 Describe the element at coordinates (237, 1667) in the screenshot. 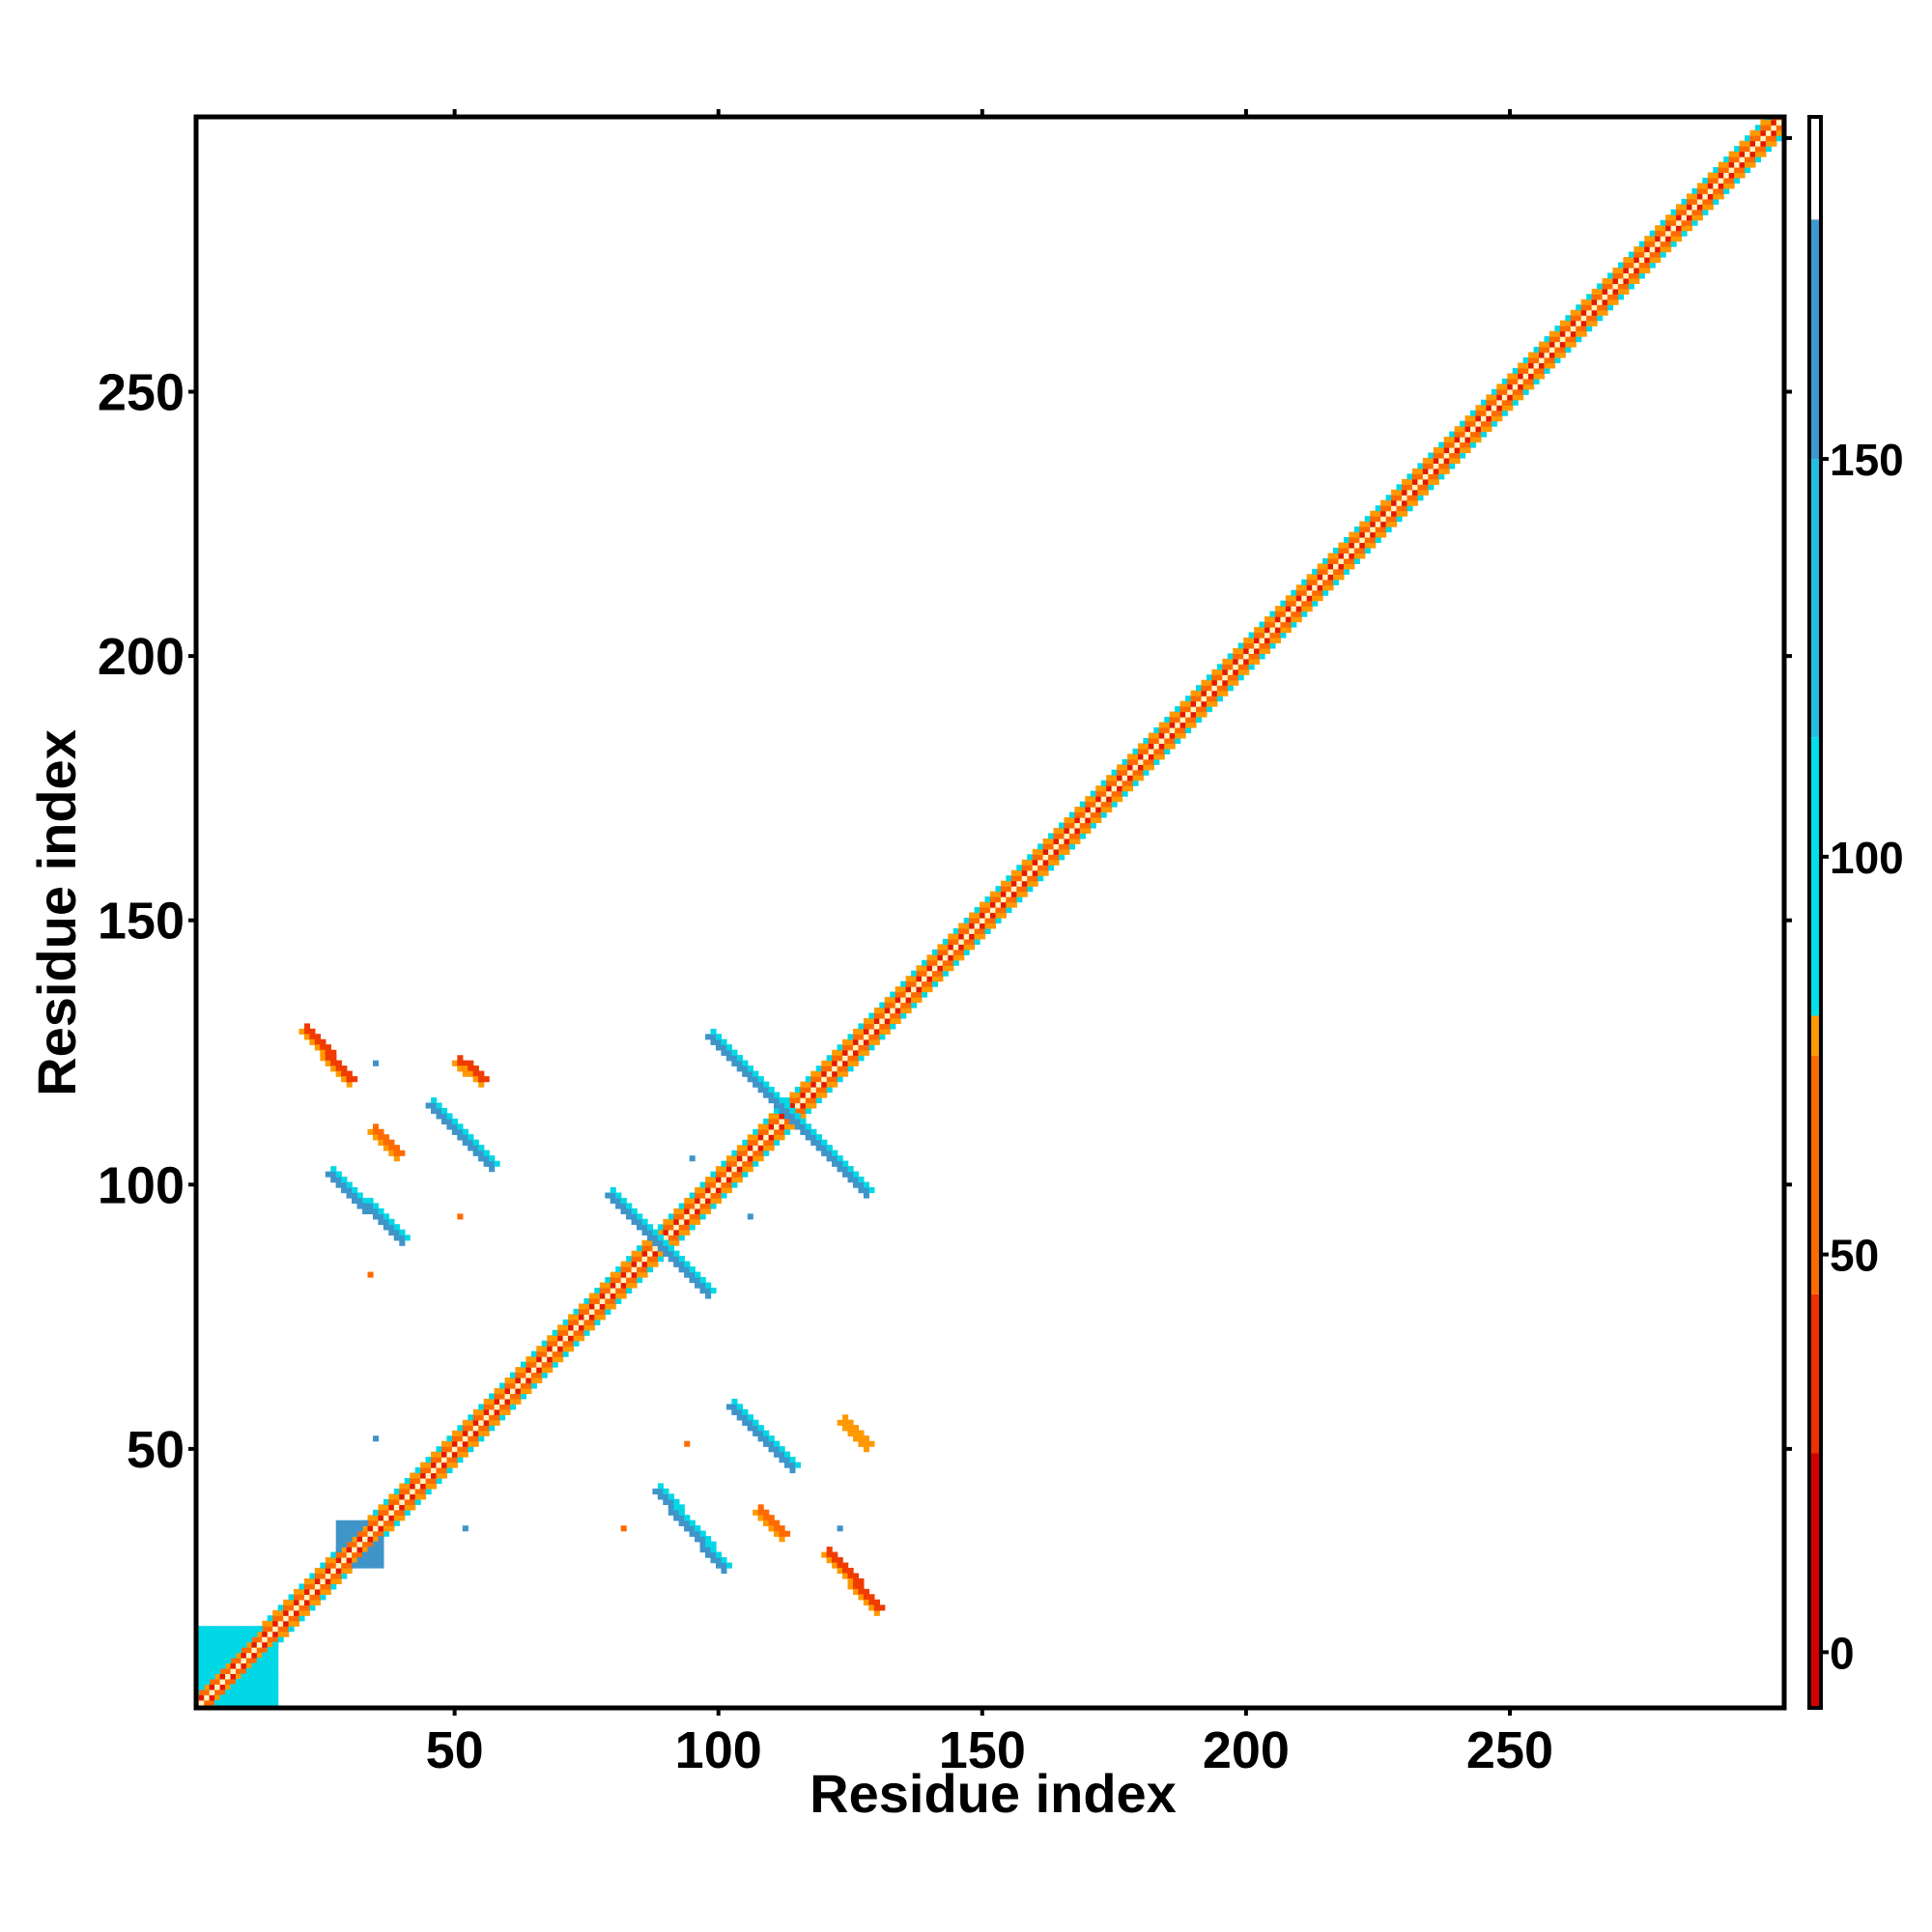

I see `feature-patch` at that location.